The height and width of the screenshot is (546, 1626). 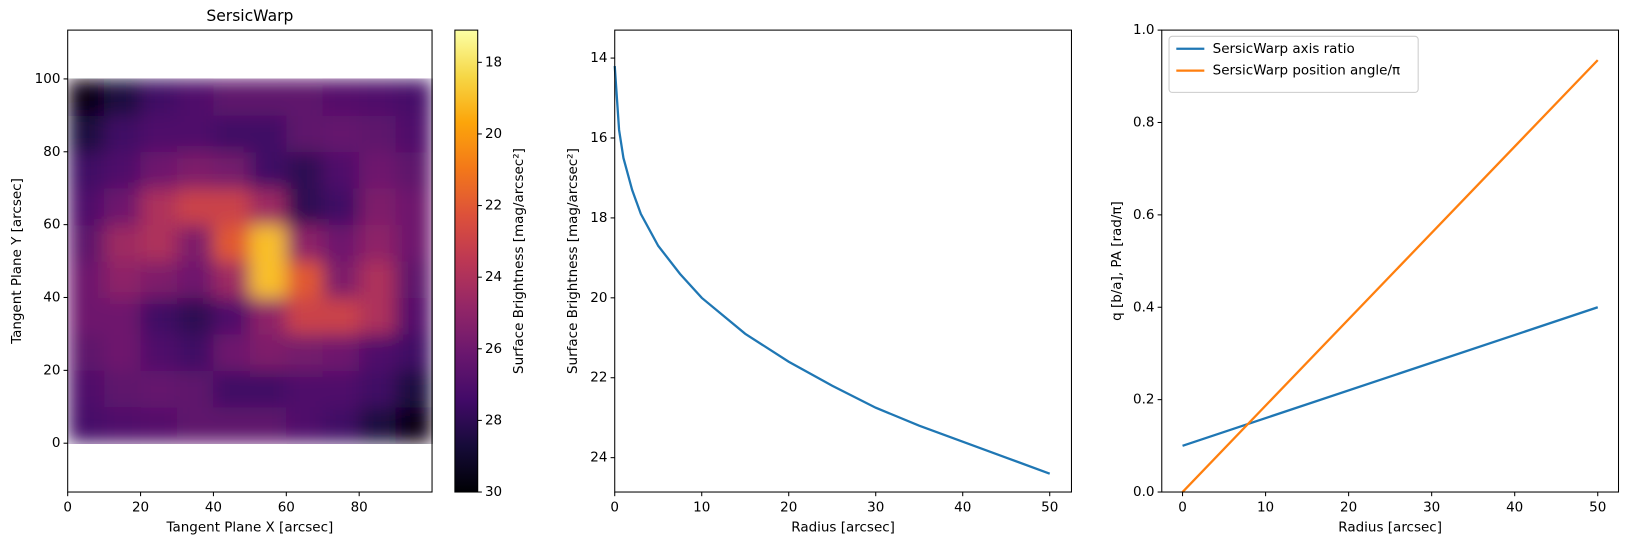 I want to click on y-axis-label: Tangent Plane Y [arcsec], so click(x=17, y=261).